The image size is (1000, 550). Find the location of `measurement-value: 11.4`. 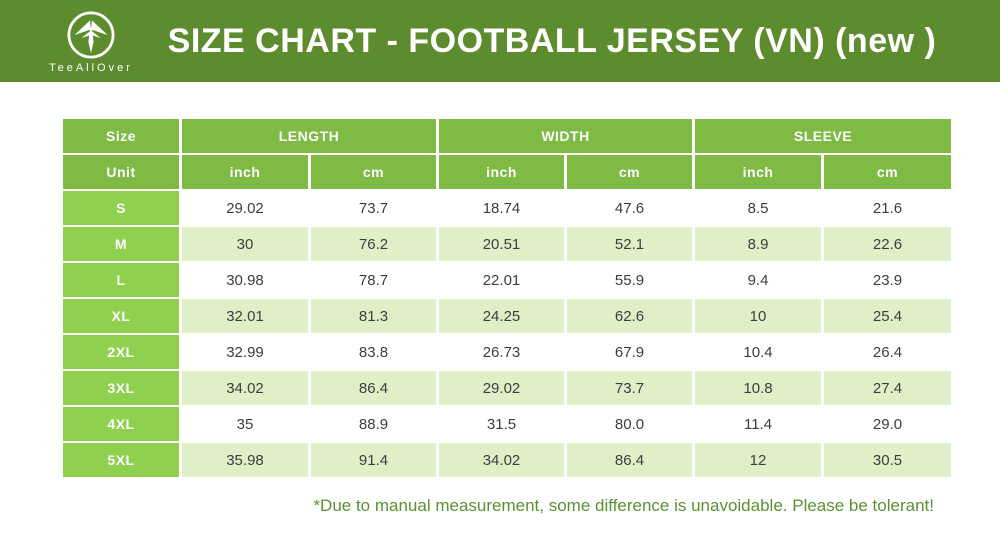

measurement-value: 11.4 is located at coordinates (758, 424).